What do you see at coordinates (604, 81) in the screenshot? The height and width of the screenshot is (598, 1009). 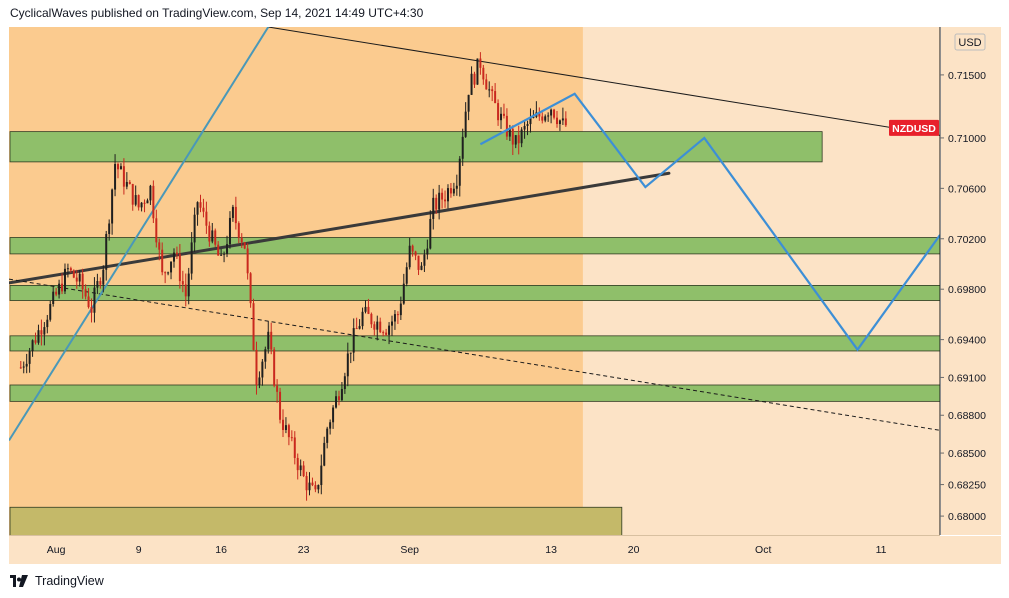 I see `trendline-solid-thin` at bounding box center [604, 81].